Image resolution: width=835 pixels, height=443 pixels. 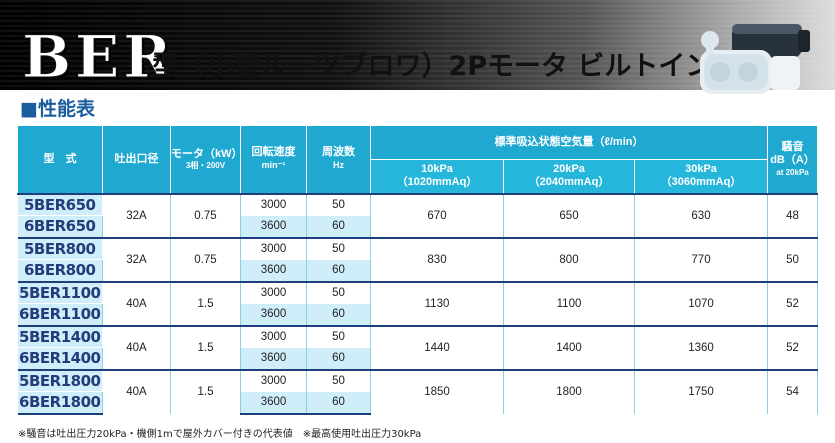 What do you see at coordinates (755, 59) in the screenshot?
I see `roots-blower-illustration` at bounding box center [755, 59].